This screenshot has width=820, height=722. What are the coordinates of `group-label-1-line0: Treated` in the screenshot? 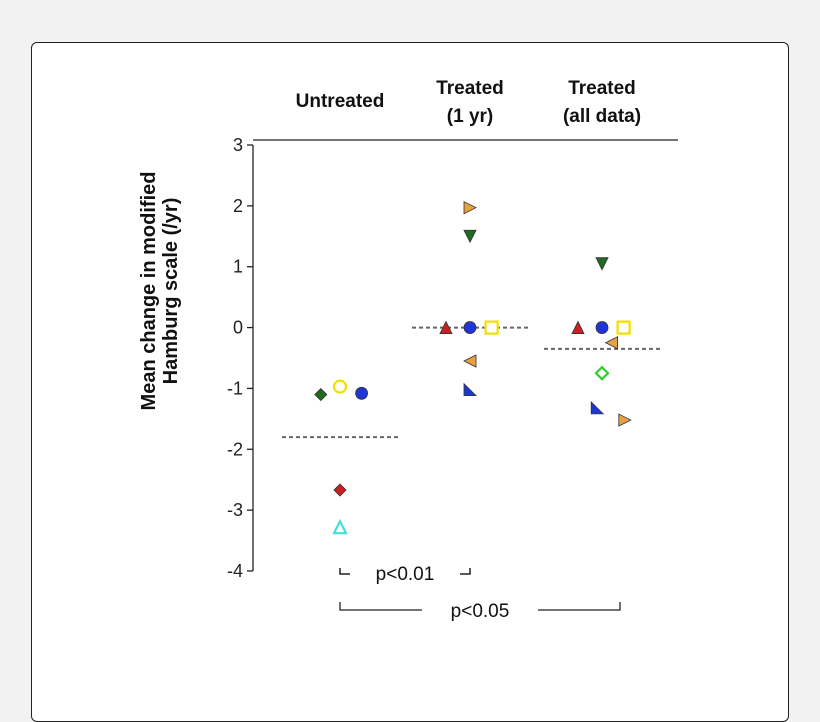 It's located at (470, 88).